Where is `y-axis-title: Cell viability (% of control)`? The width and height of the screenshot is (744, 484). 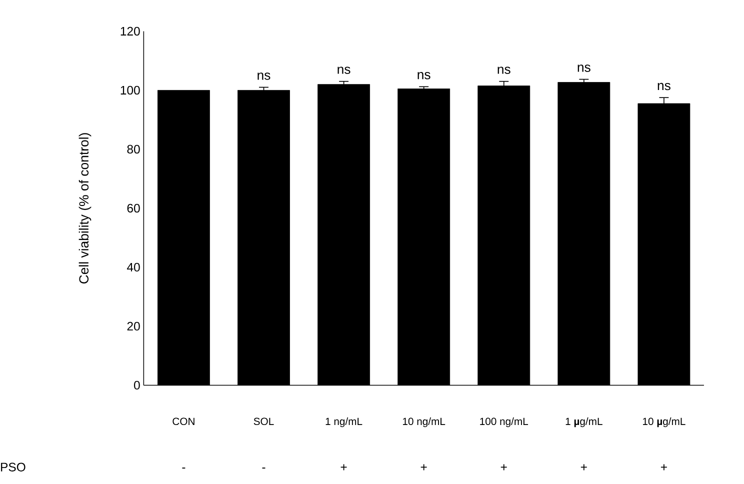
y-axis-title: Cell viability (% of control) is located at coordinates (85, 208).